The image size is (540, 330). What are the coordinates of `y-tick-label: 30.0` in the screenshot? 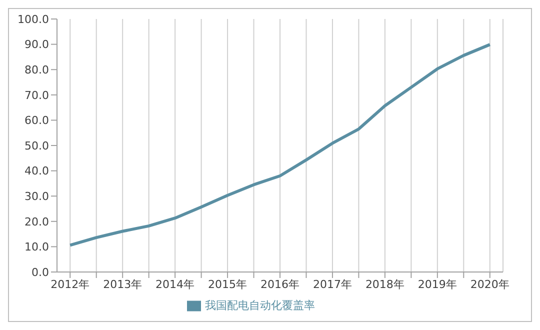 It's located at (36, 197).